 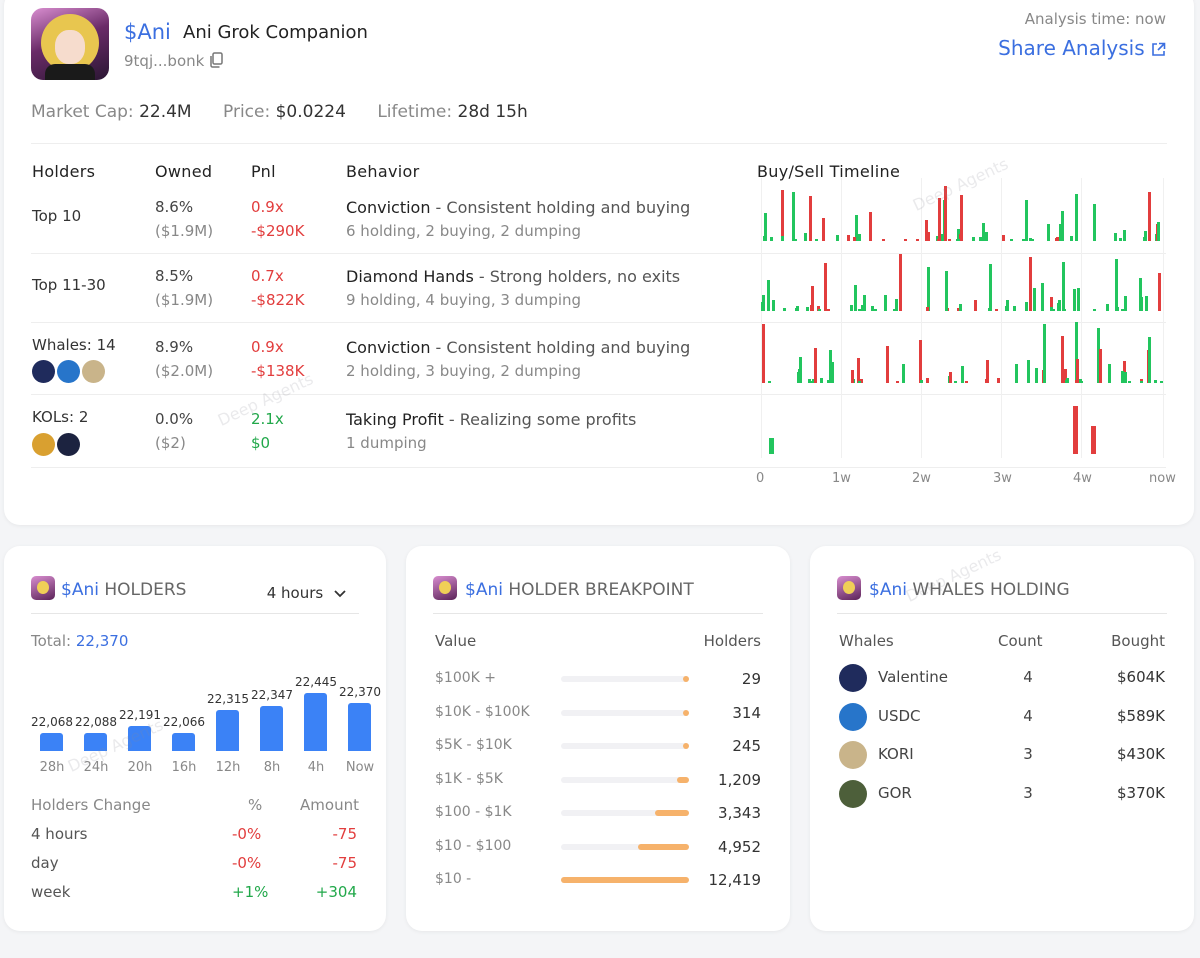 What do you see at coordinates (465, 678) in the screenshot?
I see `breakpoint-range: $100K +` at bounding box center [465, 678].